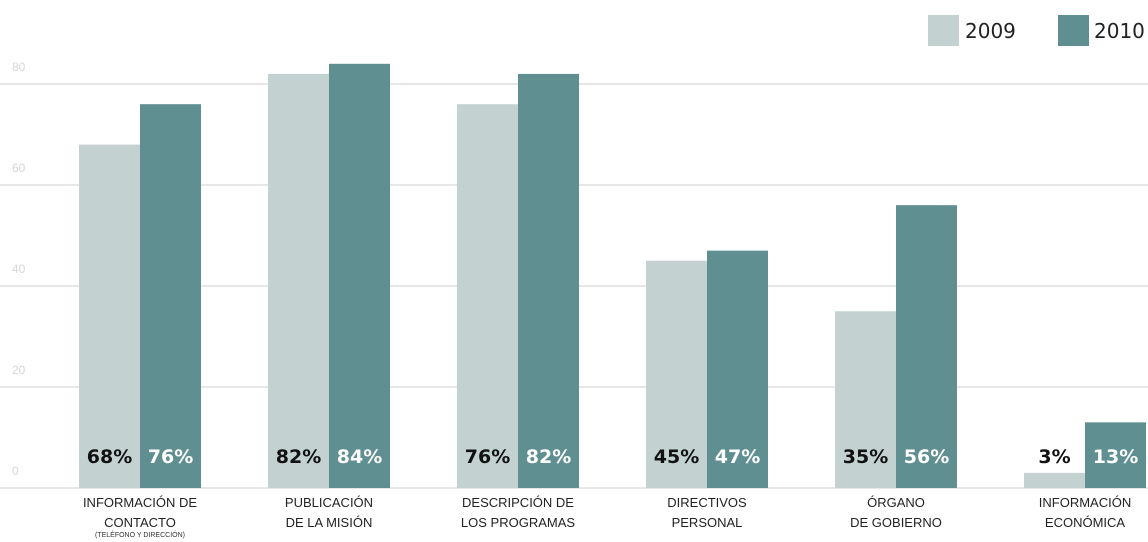  Describe the element at coordinates (737, 457) in the screenshot. I see `value-label-2010-4: 47%` at that location.